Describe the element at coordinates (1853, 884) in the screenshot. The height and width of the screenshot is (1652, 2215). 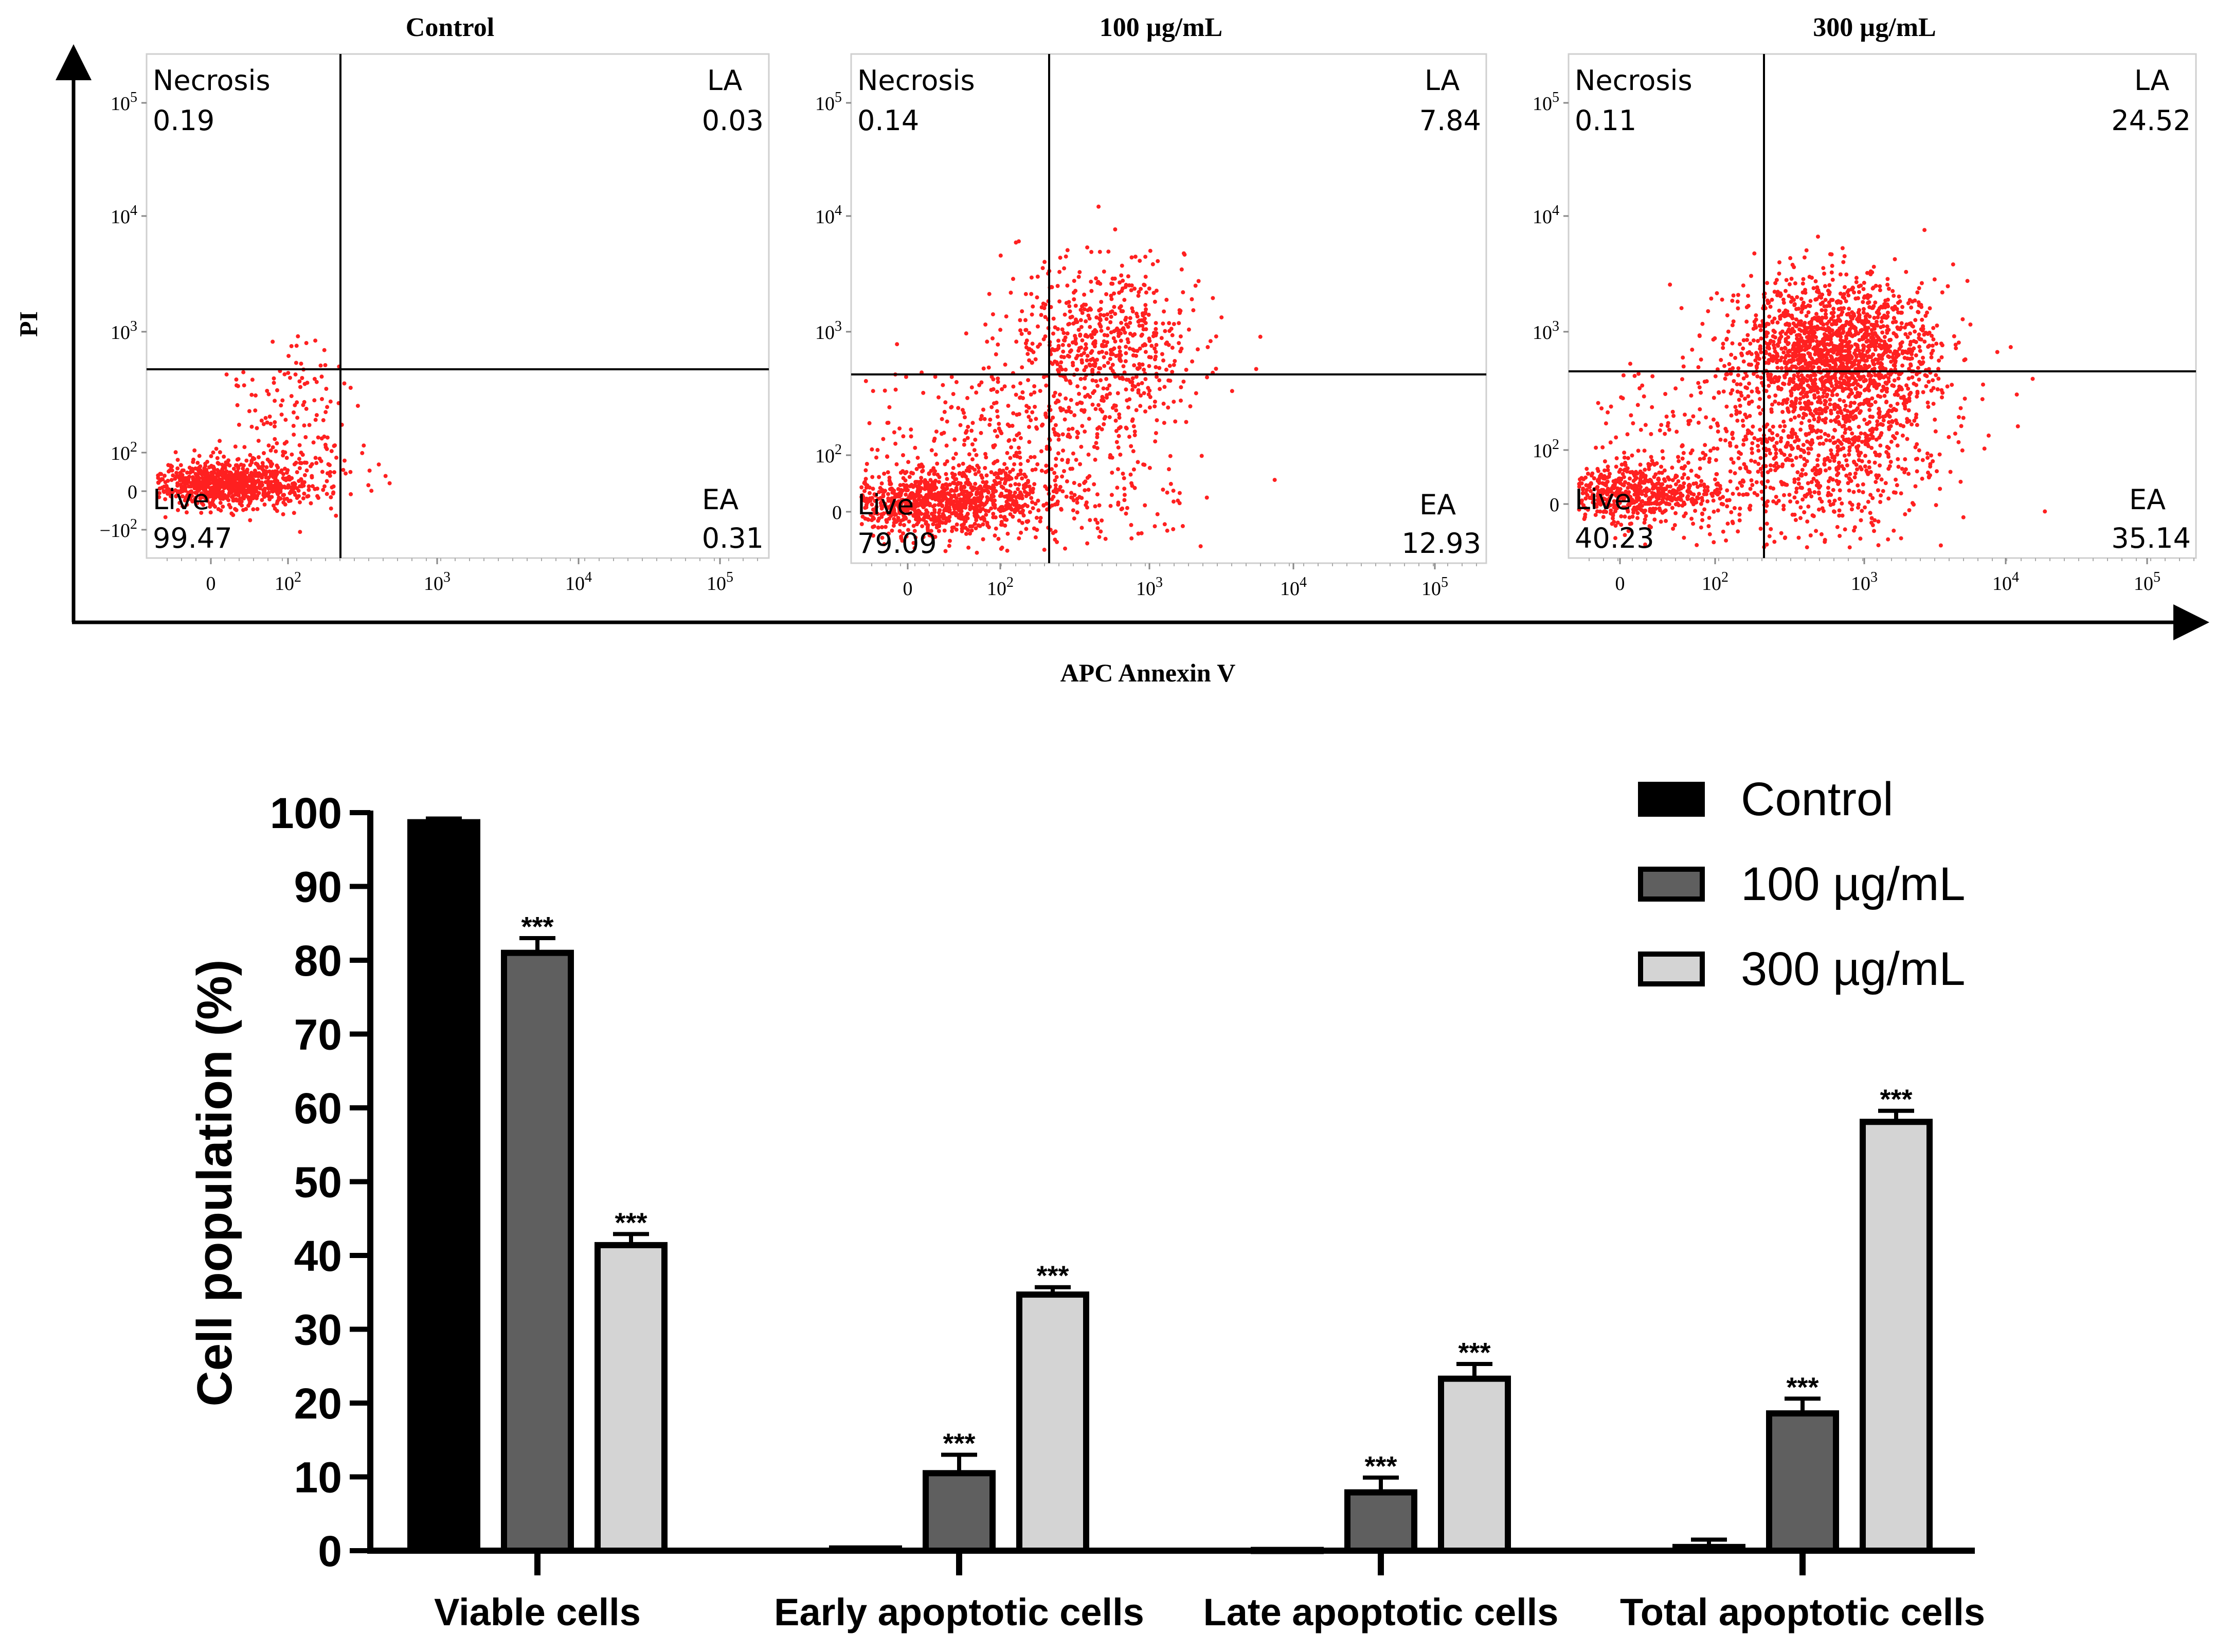
I see `legend-label: 100 µg/mL` at that location.